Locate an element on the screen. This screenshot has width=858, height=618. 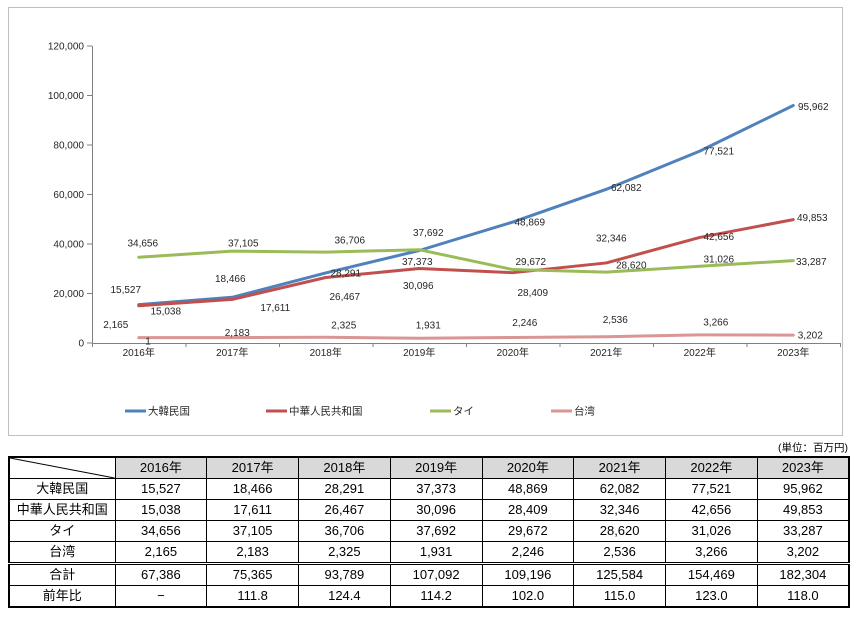
data-label: 2,325 is located at coordinates (343, 326).